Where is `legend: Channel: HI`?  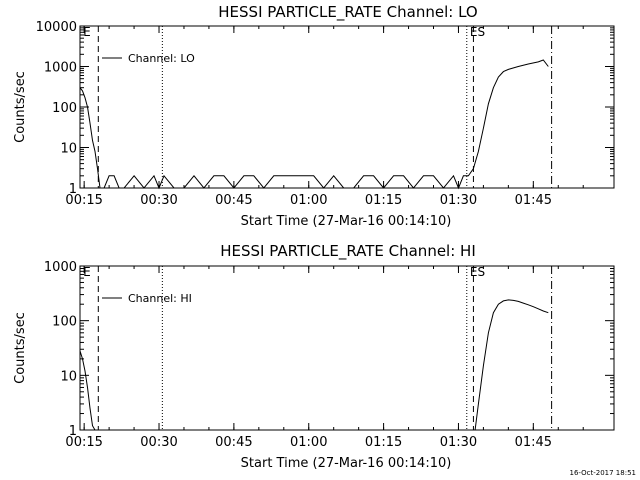
legend: Channel: HI is located at coordinates (147, 298).